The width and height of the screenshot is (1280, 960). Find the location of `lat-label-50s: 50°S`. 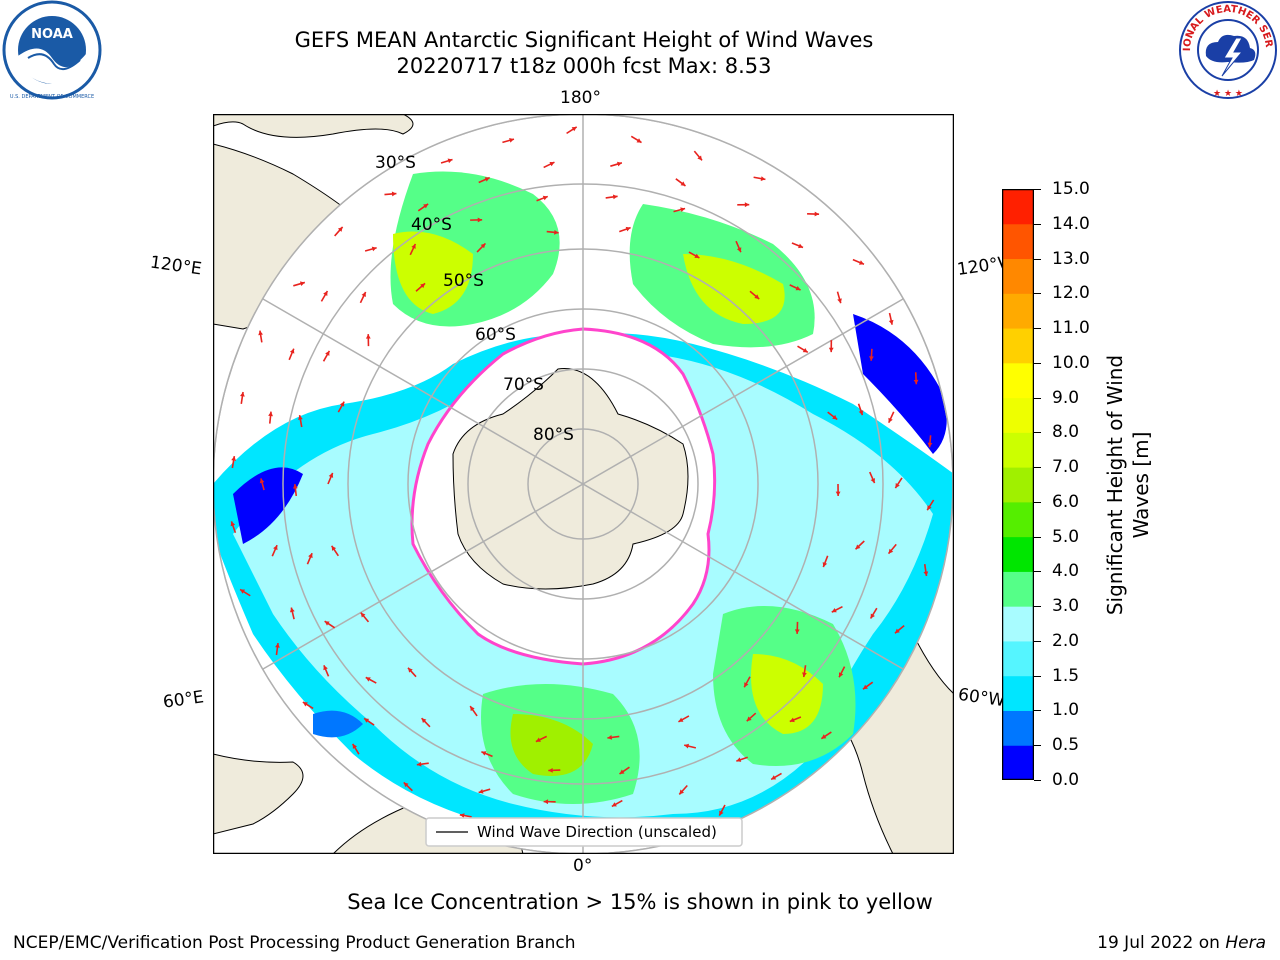

lat-label-50s: 50°S is located at coordinates (463, 281).